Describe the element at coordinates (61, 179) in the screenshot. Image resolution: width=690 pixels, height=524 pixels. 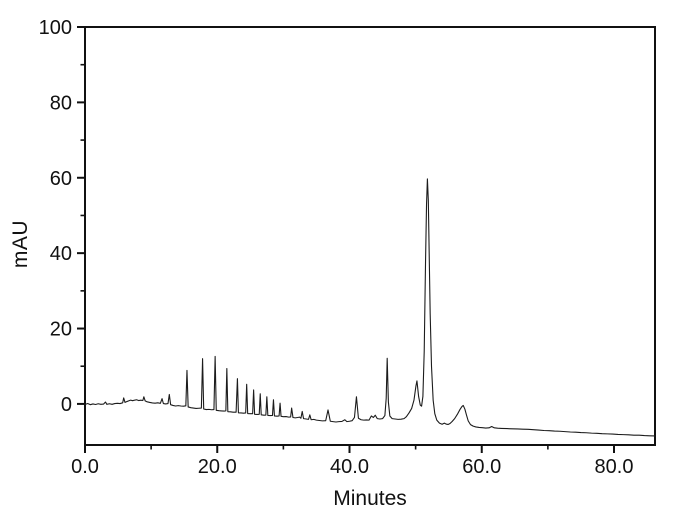
I see `y-tick-label: 60` at that location.